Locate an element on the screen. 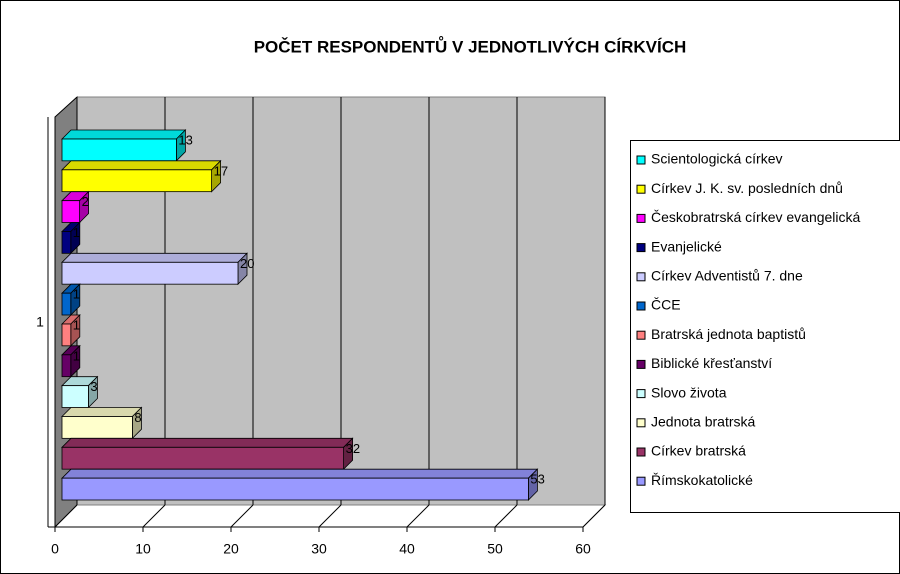 The width and height of the screenshot is (900, 574). legend-label: ČCE is located at coordinates (666, 305).